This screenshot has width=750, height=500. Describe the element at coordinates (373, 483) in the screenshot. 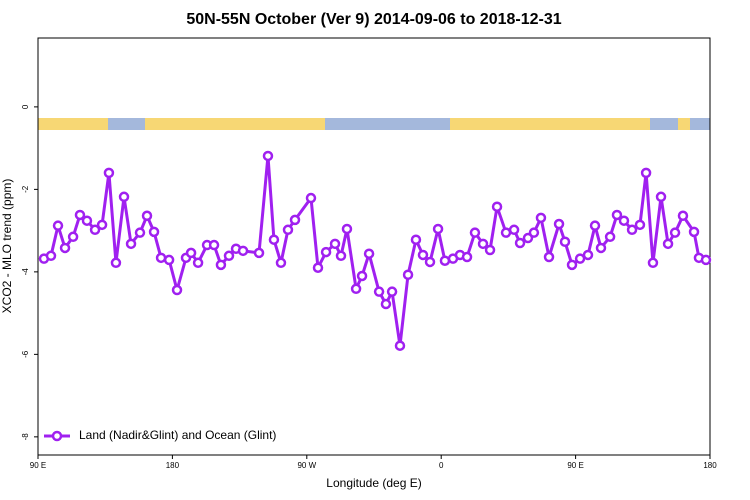

I see `x-axis-label: Longitude (deg E)` at that location.